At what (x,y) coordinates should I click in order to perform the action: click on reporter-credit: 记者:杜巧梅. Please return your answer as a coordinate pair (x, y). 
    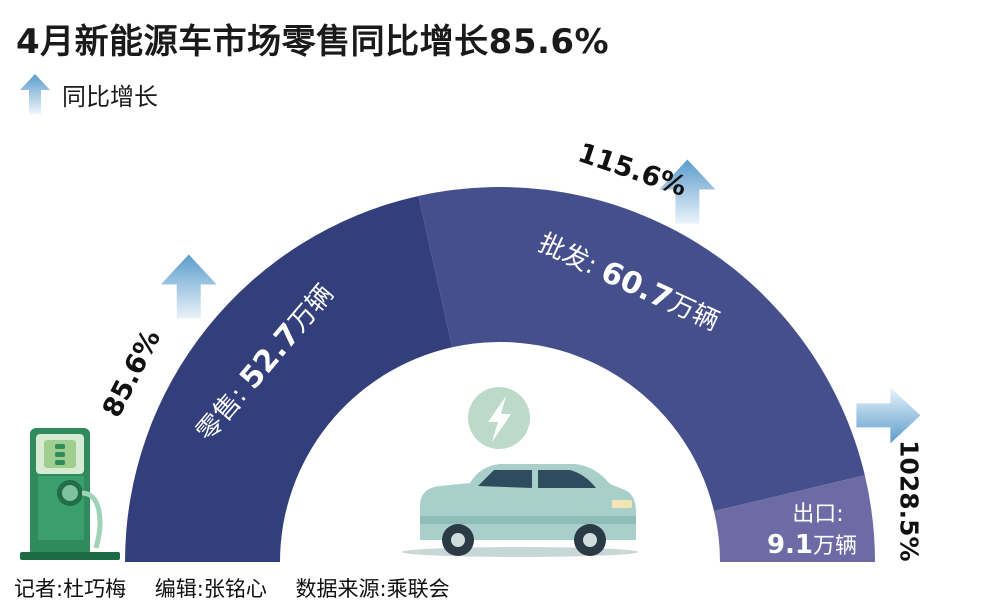
    Looking at the image, I should click on (70, 589).